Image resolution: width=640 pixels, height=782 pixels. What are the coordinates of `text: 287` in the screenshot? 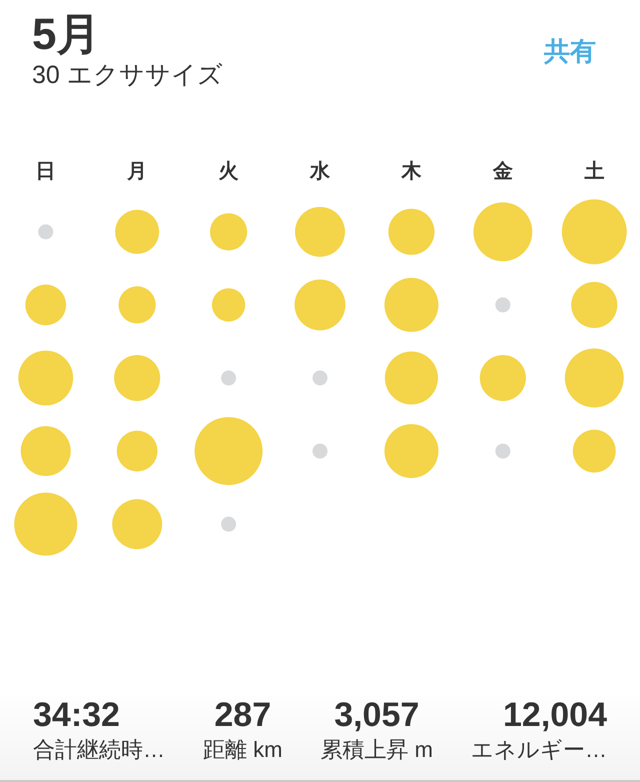 It's located at (242, 715).